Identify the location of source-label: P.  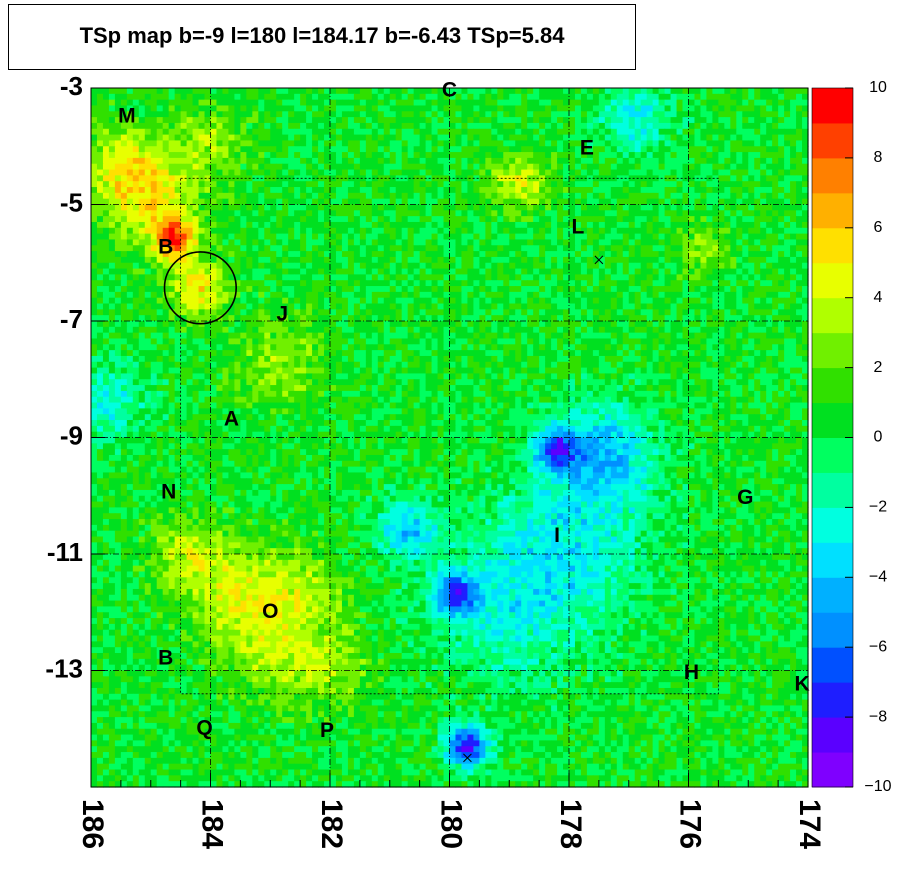
(327, 730).